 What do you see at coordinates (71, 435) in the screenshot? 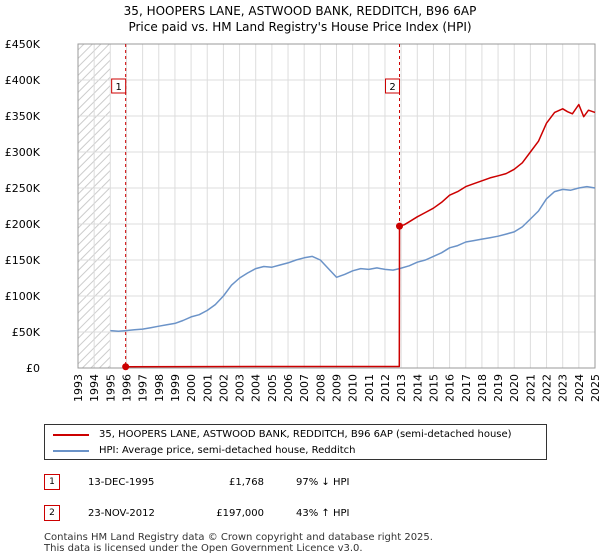
I see `legend-swatch-property` at bounding box center [71, 435].